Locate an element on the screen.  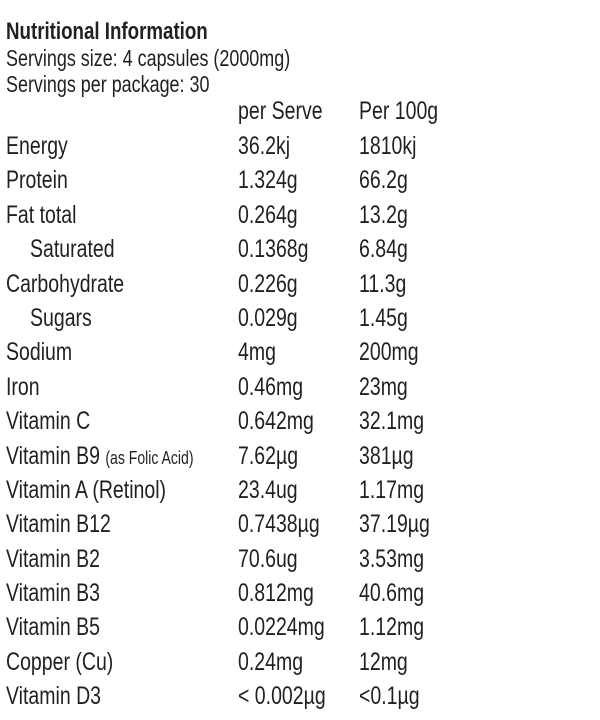
per-serve-value-text: 4mg is located at coordinates (257, 352).